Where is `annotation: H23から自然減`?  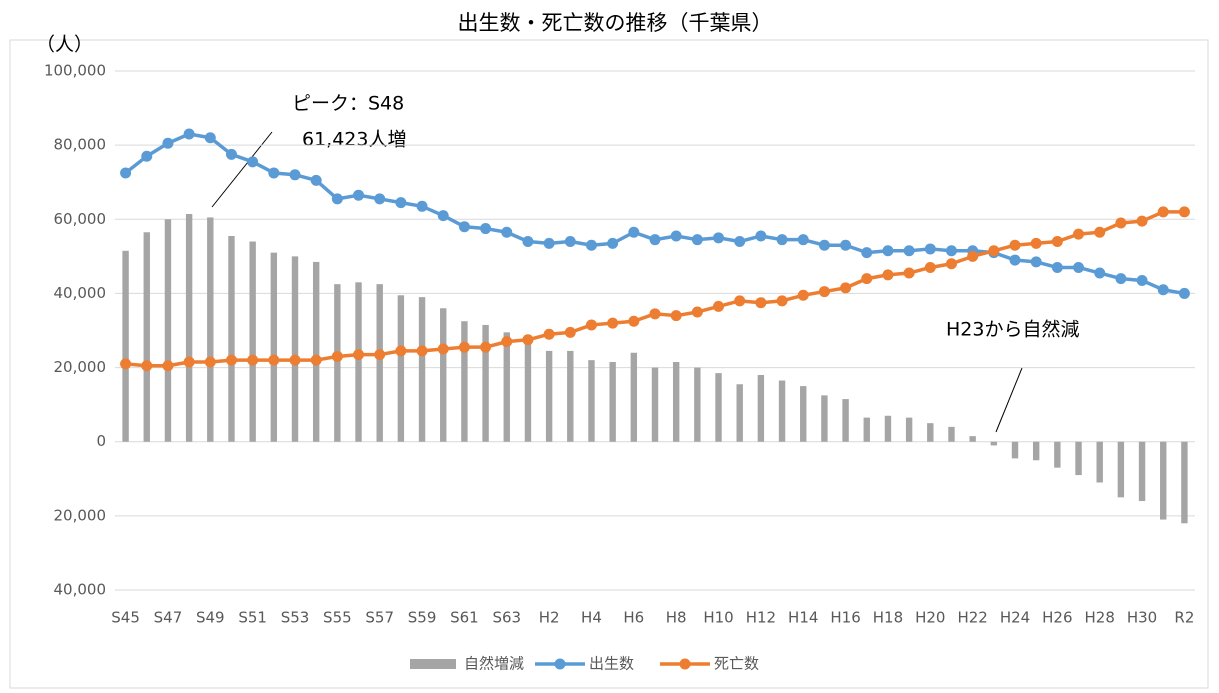
annotation: H23から自然減 is located at coordinates (1012, 330).